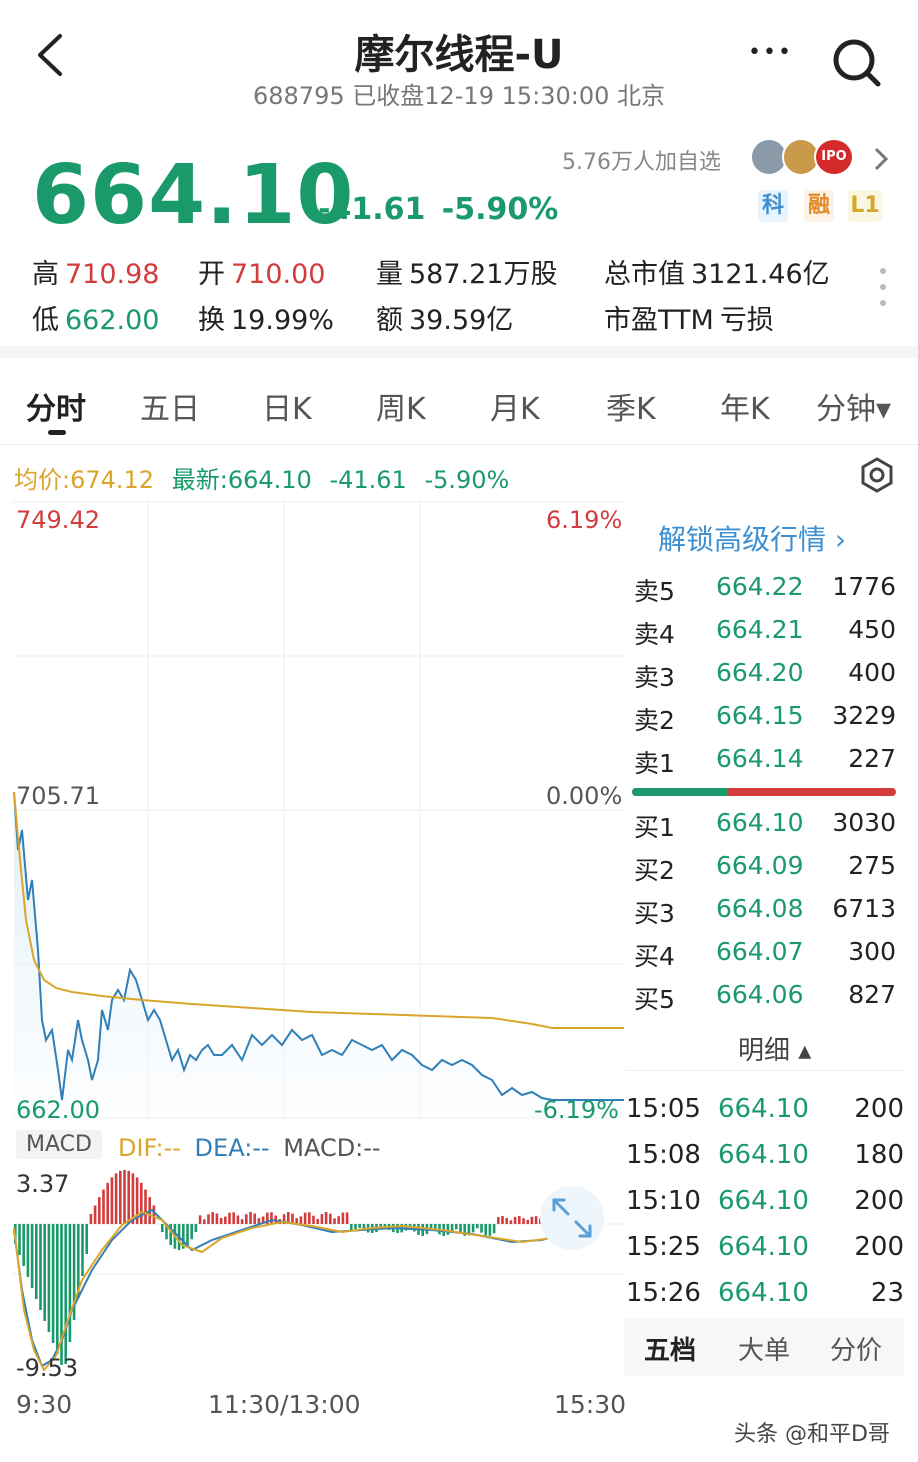 The height and width of the screenshot is (1462, 918). What do you see at coordinates (765, 911) in the screenshot?
I see `bid-row: 买3 664.08 6713` at bounding box center [765, 911].